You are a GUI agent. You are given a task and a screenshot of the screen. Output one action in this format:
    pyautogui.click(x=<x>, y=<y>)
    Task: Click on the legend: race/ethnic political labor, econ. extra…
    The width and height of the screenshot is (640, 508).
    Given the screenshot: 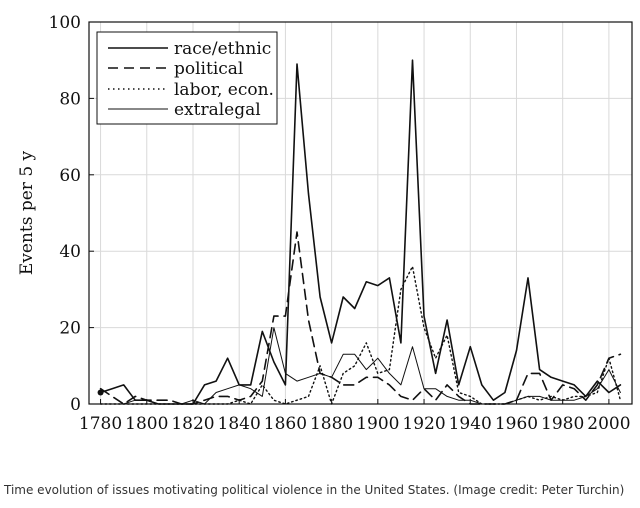 What is the action you would take?
    pyautogui.click(x=187, y=78)
    